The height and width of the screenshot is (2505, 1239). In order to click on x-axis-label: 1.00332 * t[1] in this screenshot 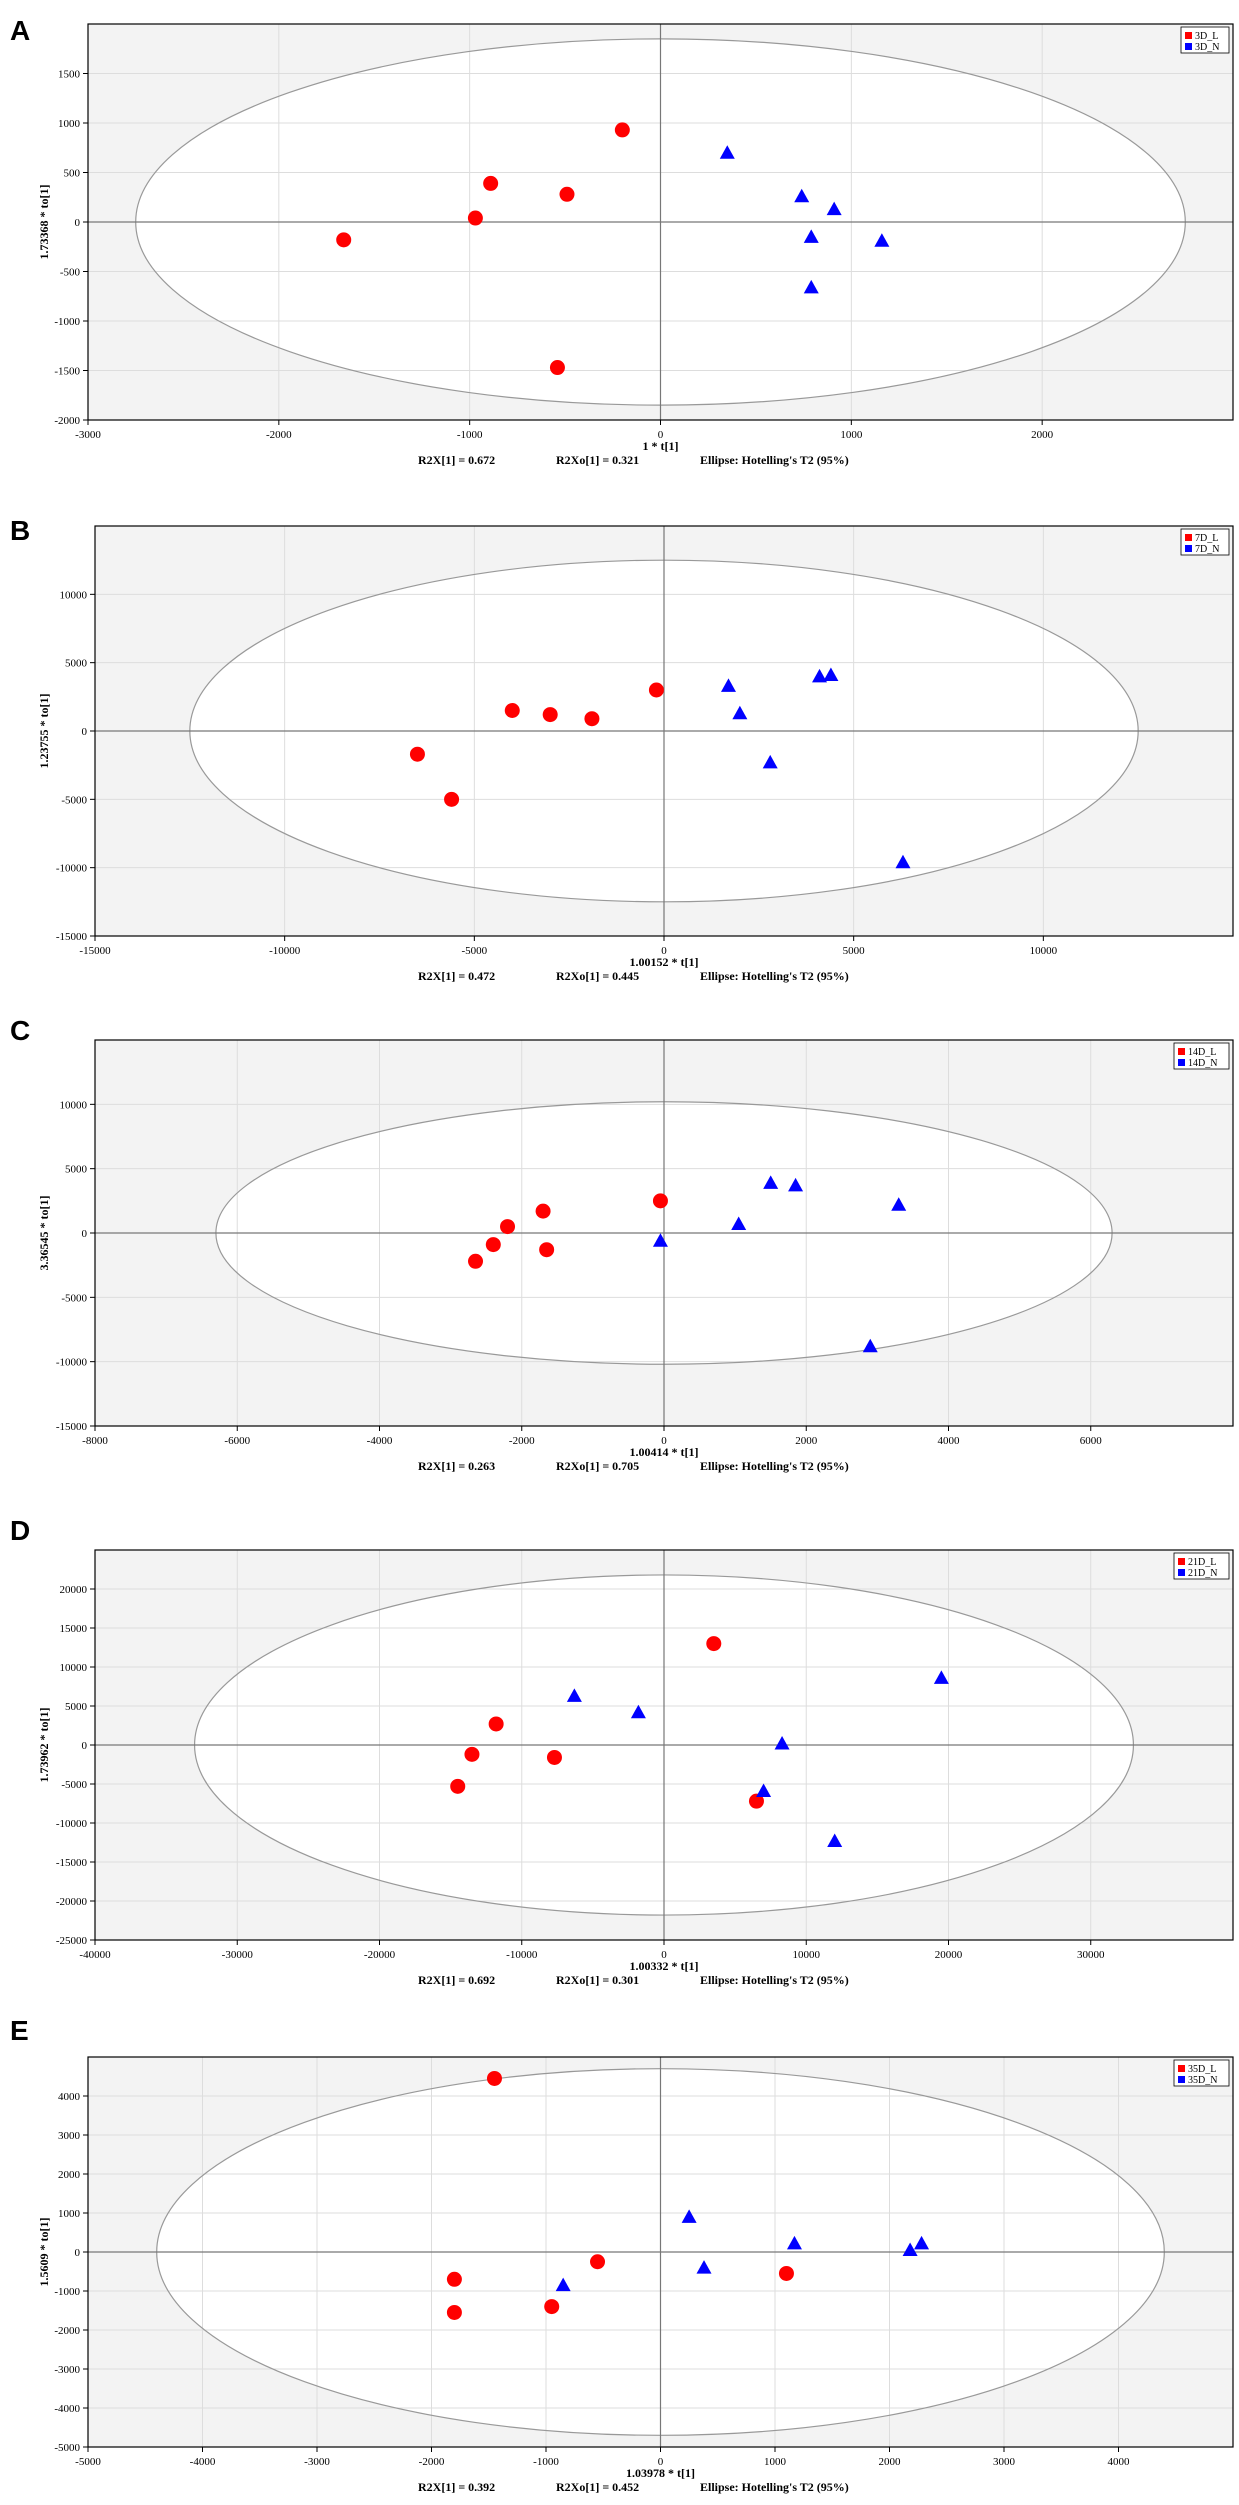, I will do `click(664, 1966)`.